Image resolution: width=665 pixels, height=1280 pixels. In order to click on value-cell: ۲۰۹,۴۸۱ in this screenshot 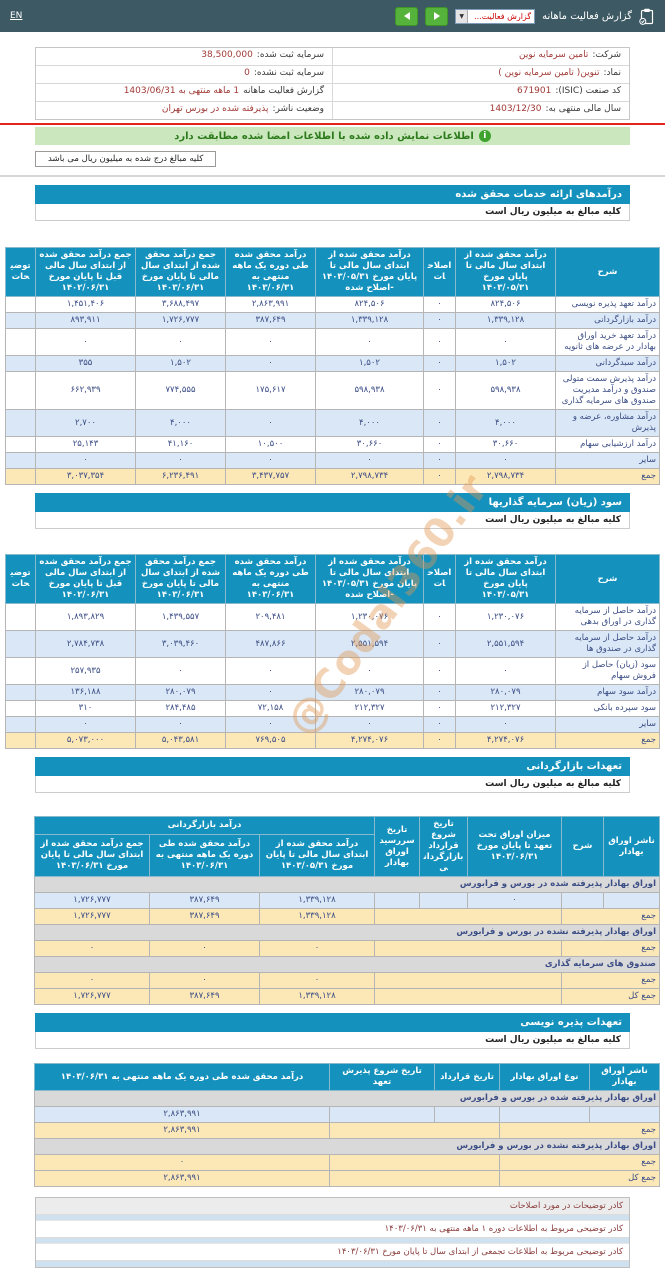, I will do `click(270, 617)`.